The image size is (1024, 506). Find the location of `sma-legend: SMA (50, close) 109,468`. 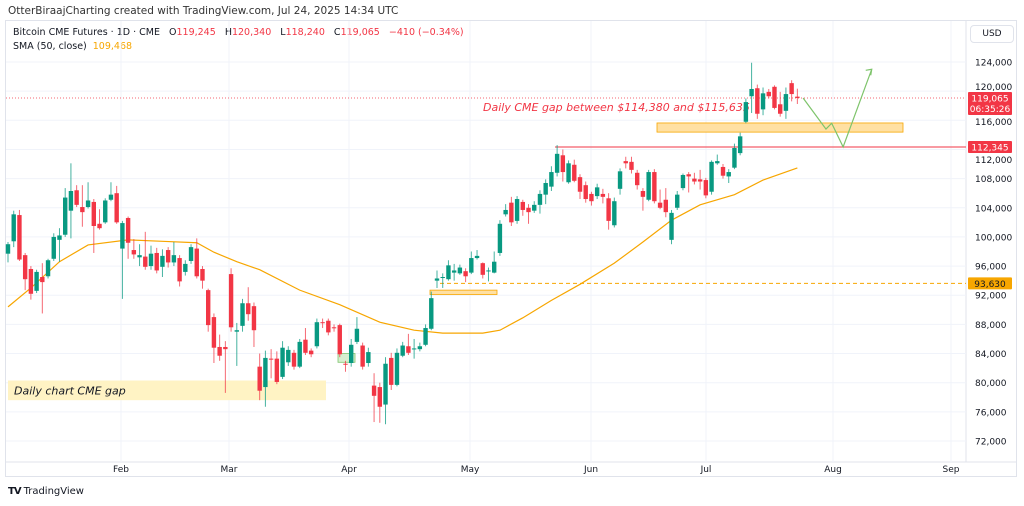

sma-legend: SMA (50, close) 109,468 is located at coordinates (72, 46).